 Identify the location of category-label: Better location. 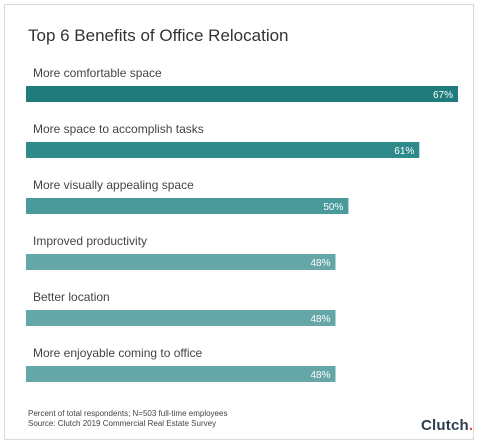
(71, 297).